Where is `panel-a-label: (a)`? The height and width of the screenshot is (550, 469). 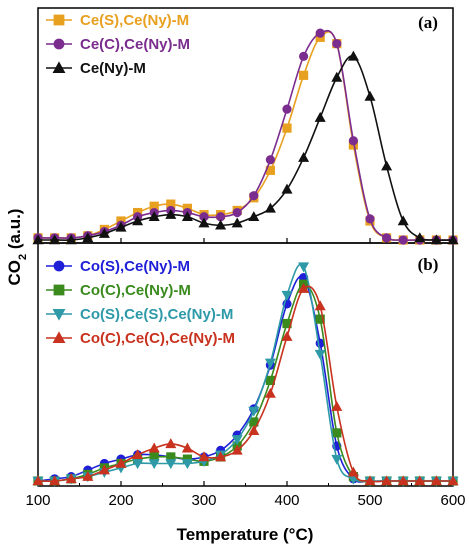
panel-a-label: (a) is located at coordinates (428, 22).